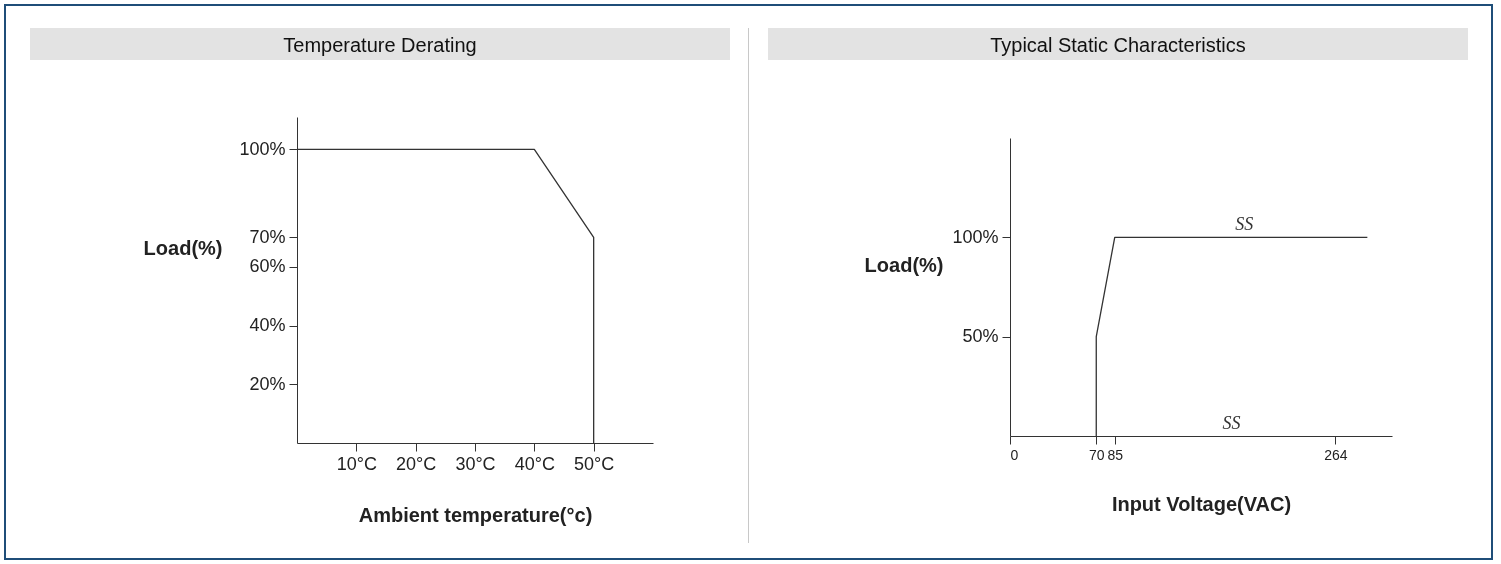 The height and width of the screenshot is (564, 1501). What do you see at coordinates (416, 463) in the screenshot?
I see `x-tick-label: 20°C` at bounding box center [416, 463].